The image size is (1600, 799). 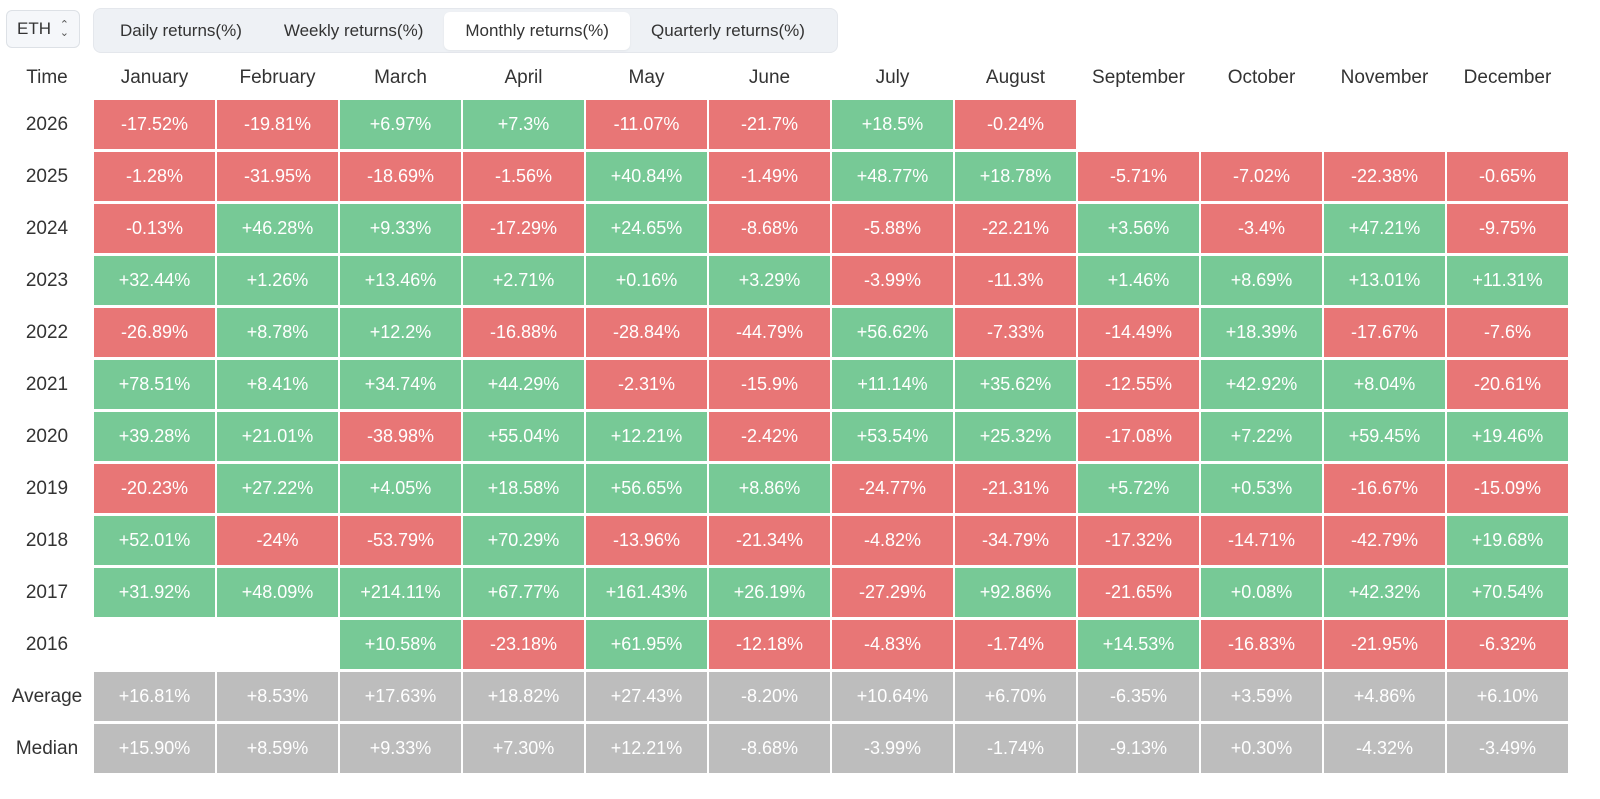 What do you see at coordinates (154, 178) in the screenshot?
I see `return-cell: -1.28%` at bounding box center [154, 178].